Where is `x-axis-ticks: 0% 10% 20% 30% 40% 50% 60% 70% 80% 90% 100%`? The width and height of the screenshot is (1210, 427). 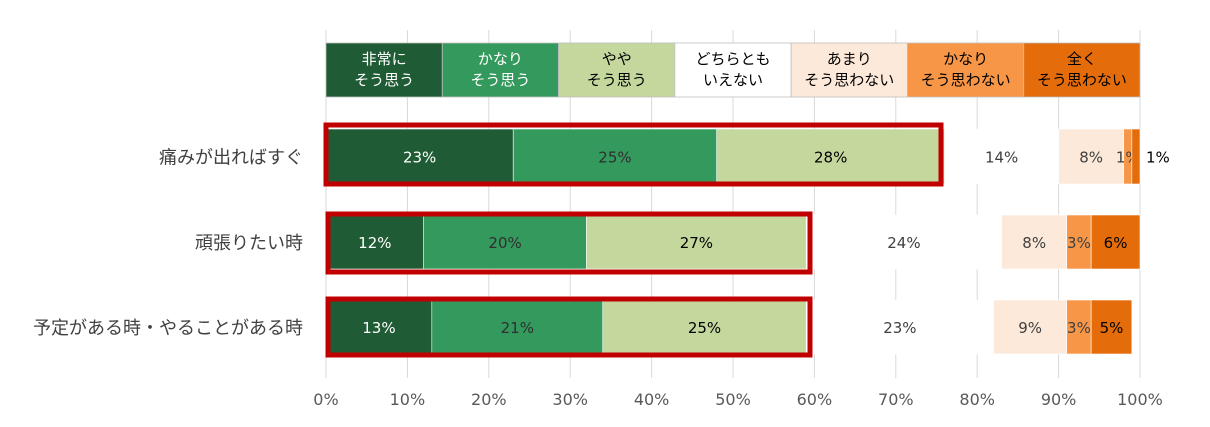 x-axis-ticks: 0% 10% 20% 30% 40% 50% 60% 70% 80% 90% 100% is located at coordinates (738, 399).